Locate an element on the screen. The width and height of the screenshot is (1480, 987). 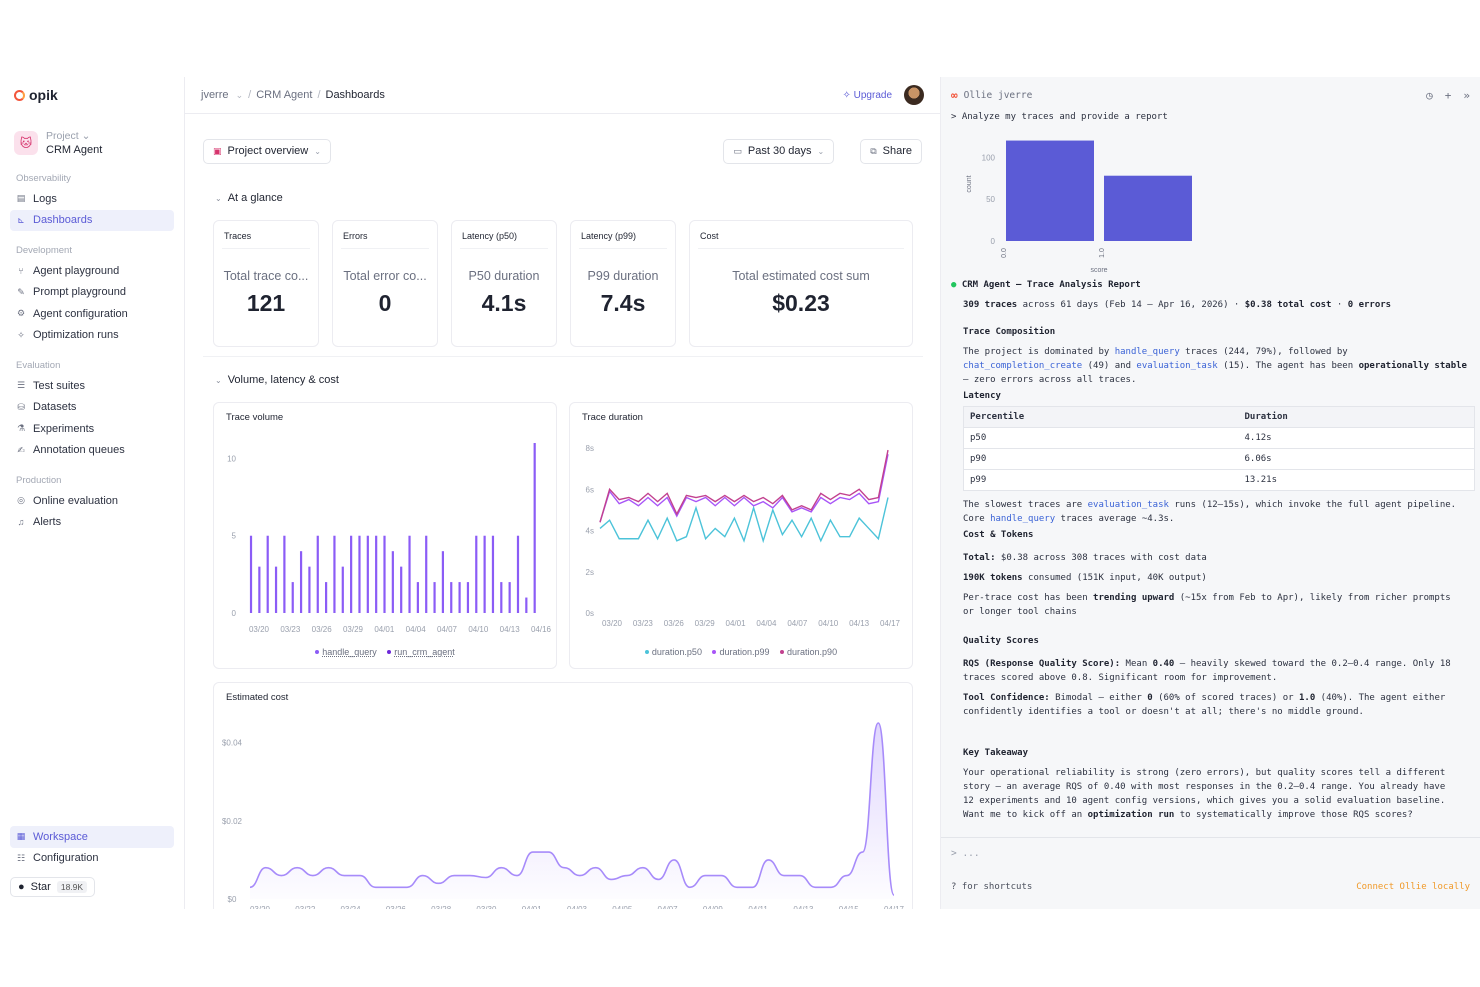
copy-icon: ⧉ is located at coordinates (873, 150).